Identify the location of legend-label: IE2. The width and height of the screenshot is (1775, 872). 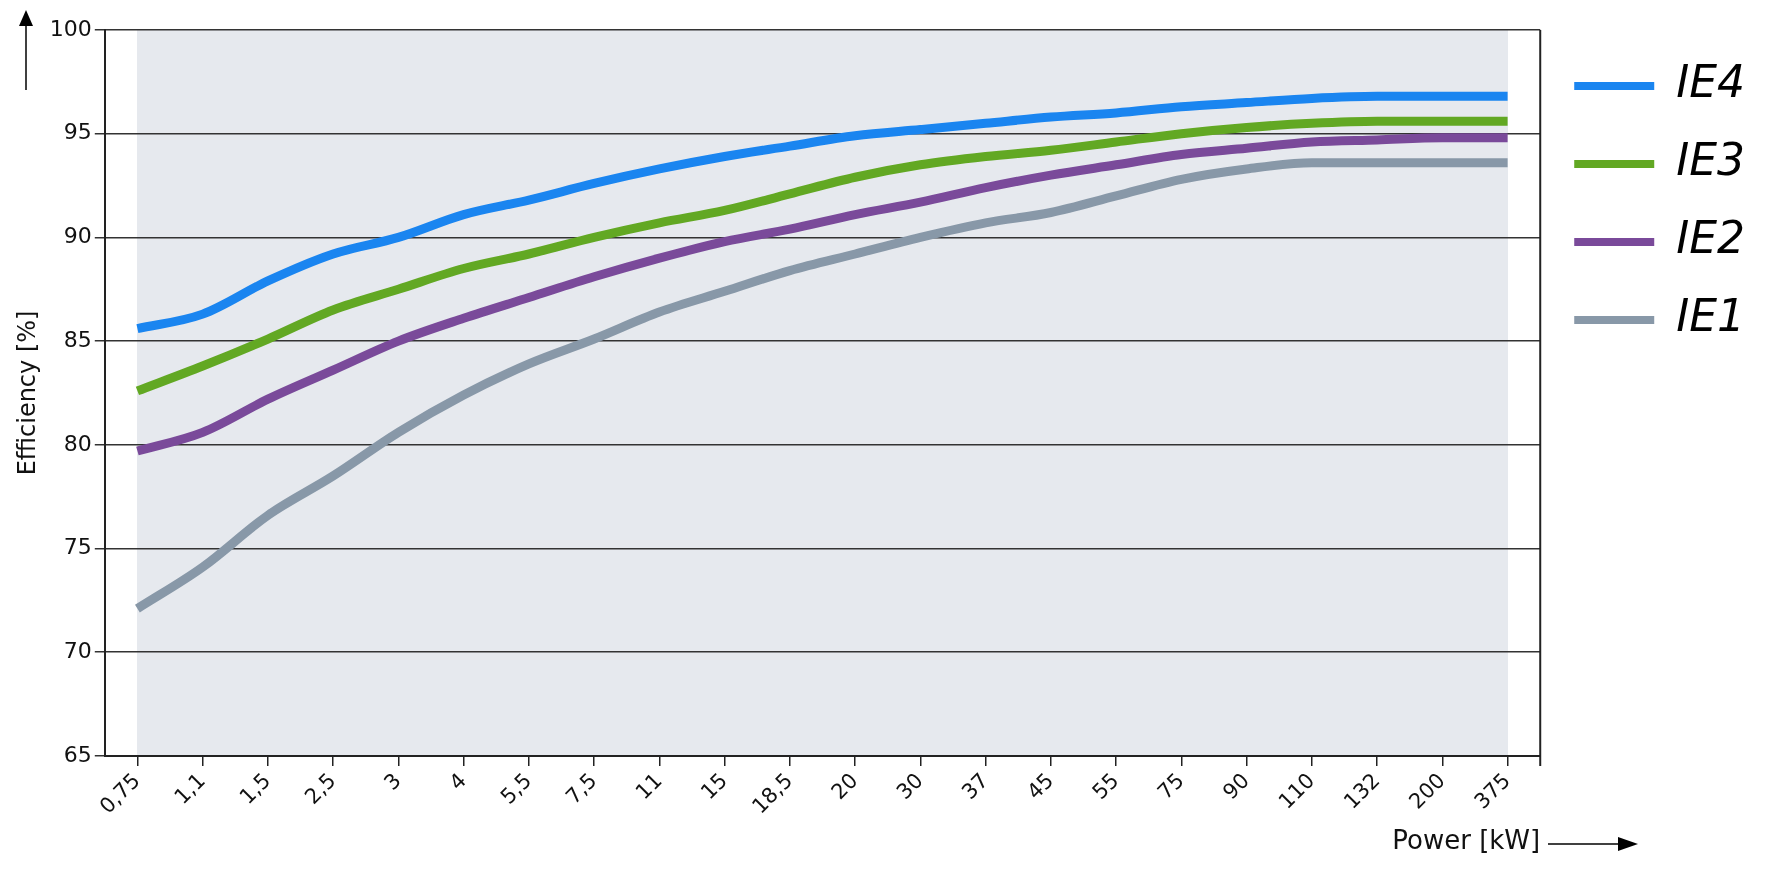
(1711, 238).